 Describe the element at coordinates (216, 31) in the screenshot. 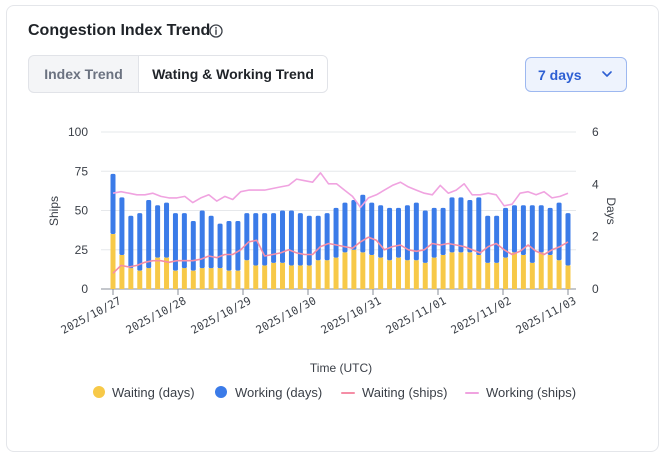

I see `info-circle-icon` at that location.